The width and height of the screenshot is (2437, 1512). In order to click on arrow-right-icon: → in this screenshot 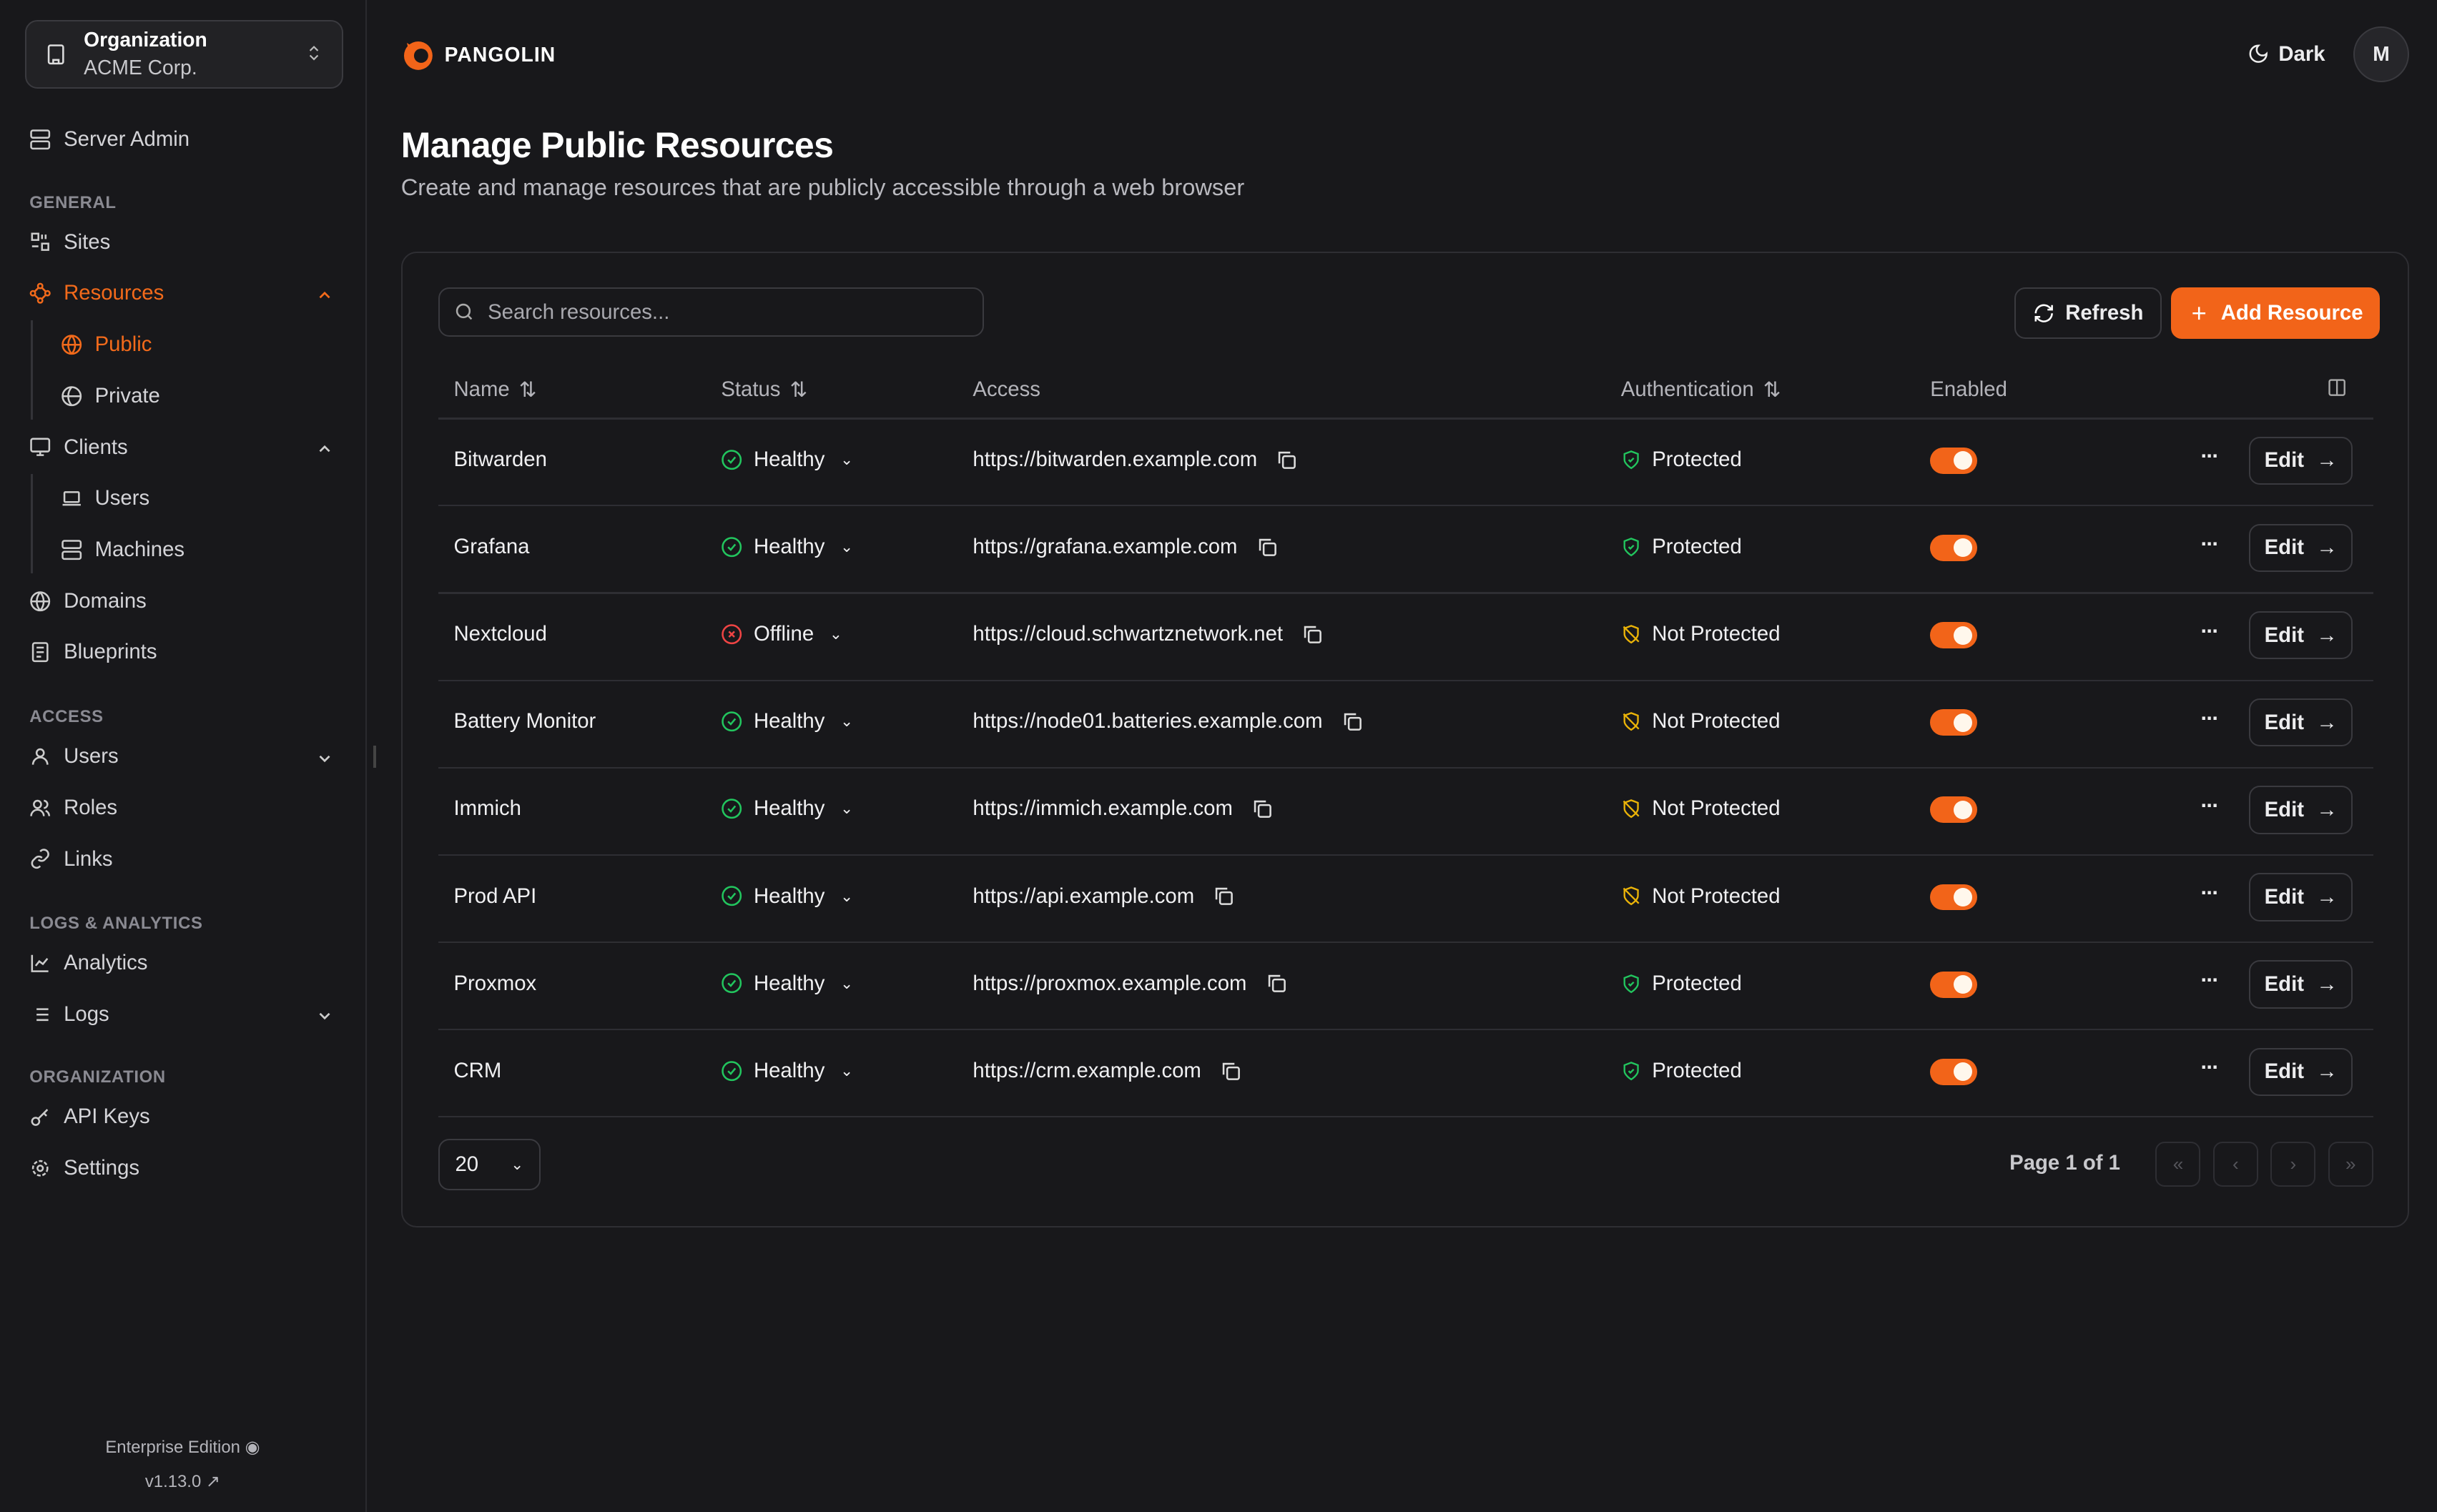, I will do `click(2327, 635)`.